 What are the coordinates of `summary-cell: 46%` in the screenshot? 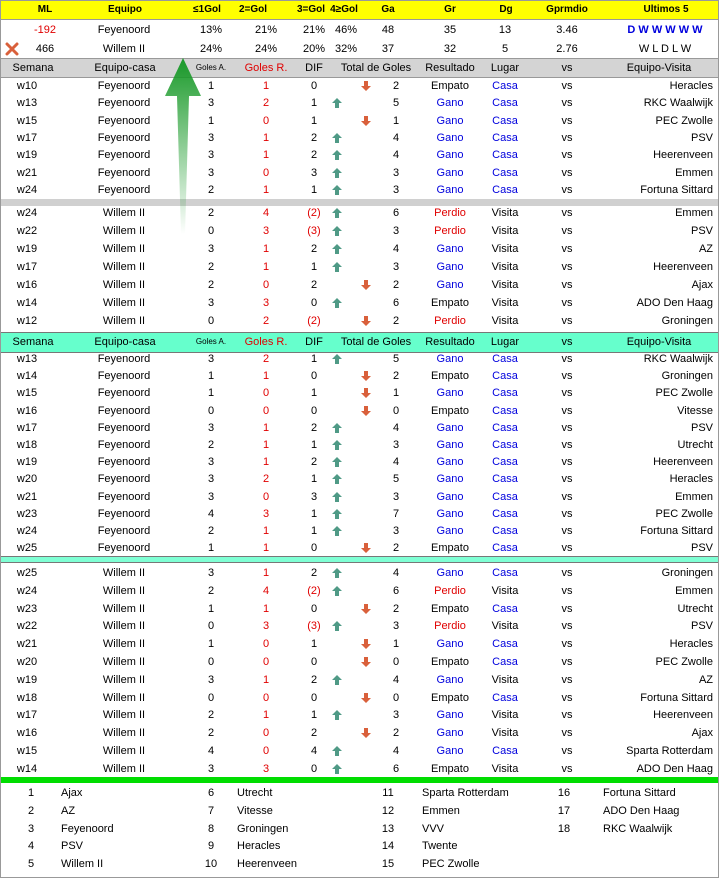 It's located at (346, 30).